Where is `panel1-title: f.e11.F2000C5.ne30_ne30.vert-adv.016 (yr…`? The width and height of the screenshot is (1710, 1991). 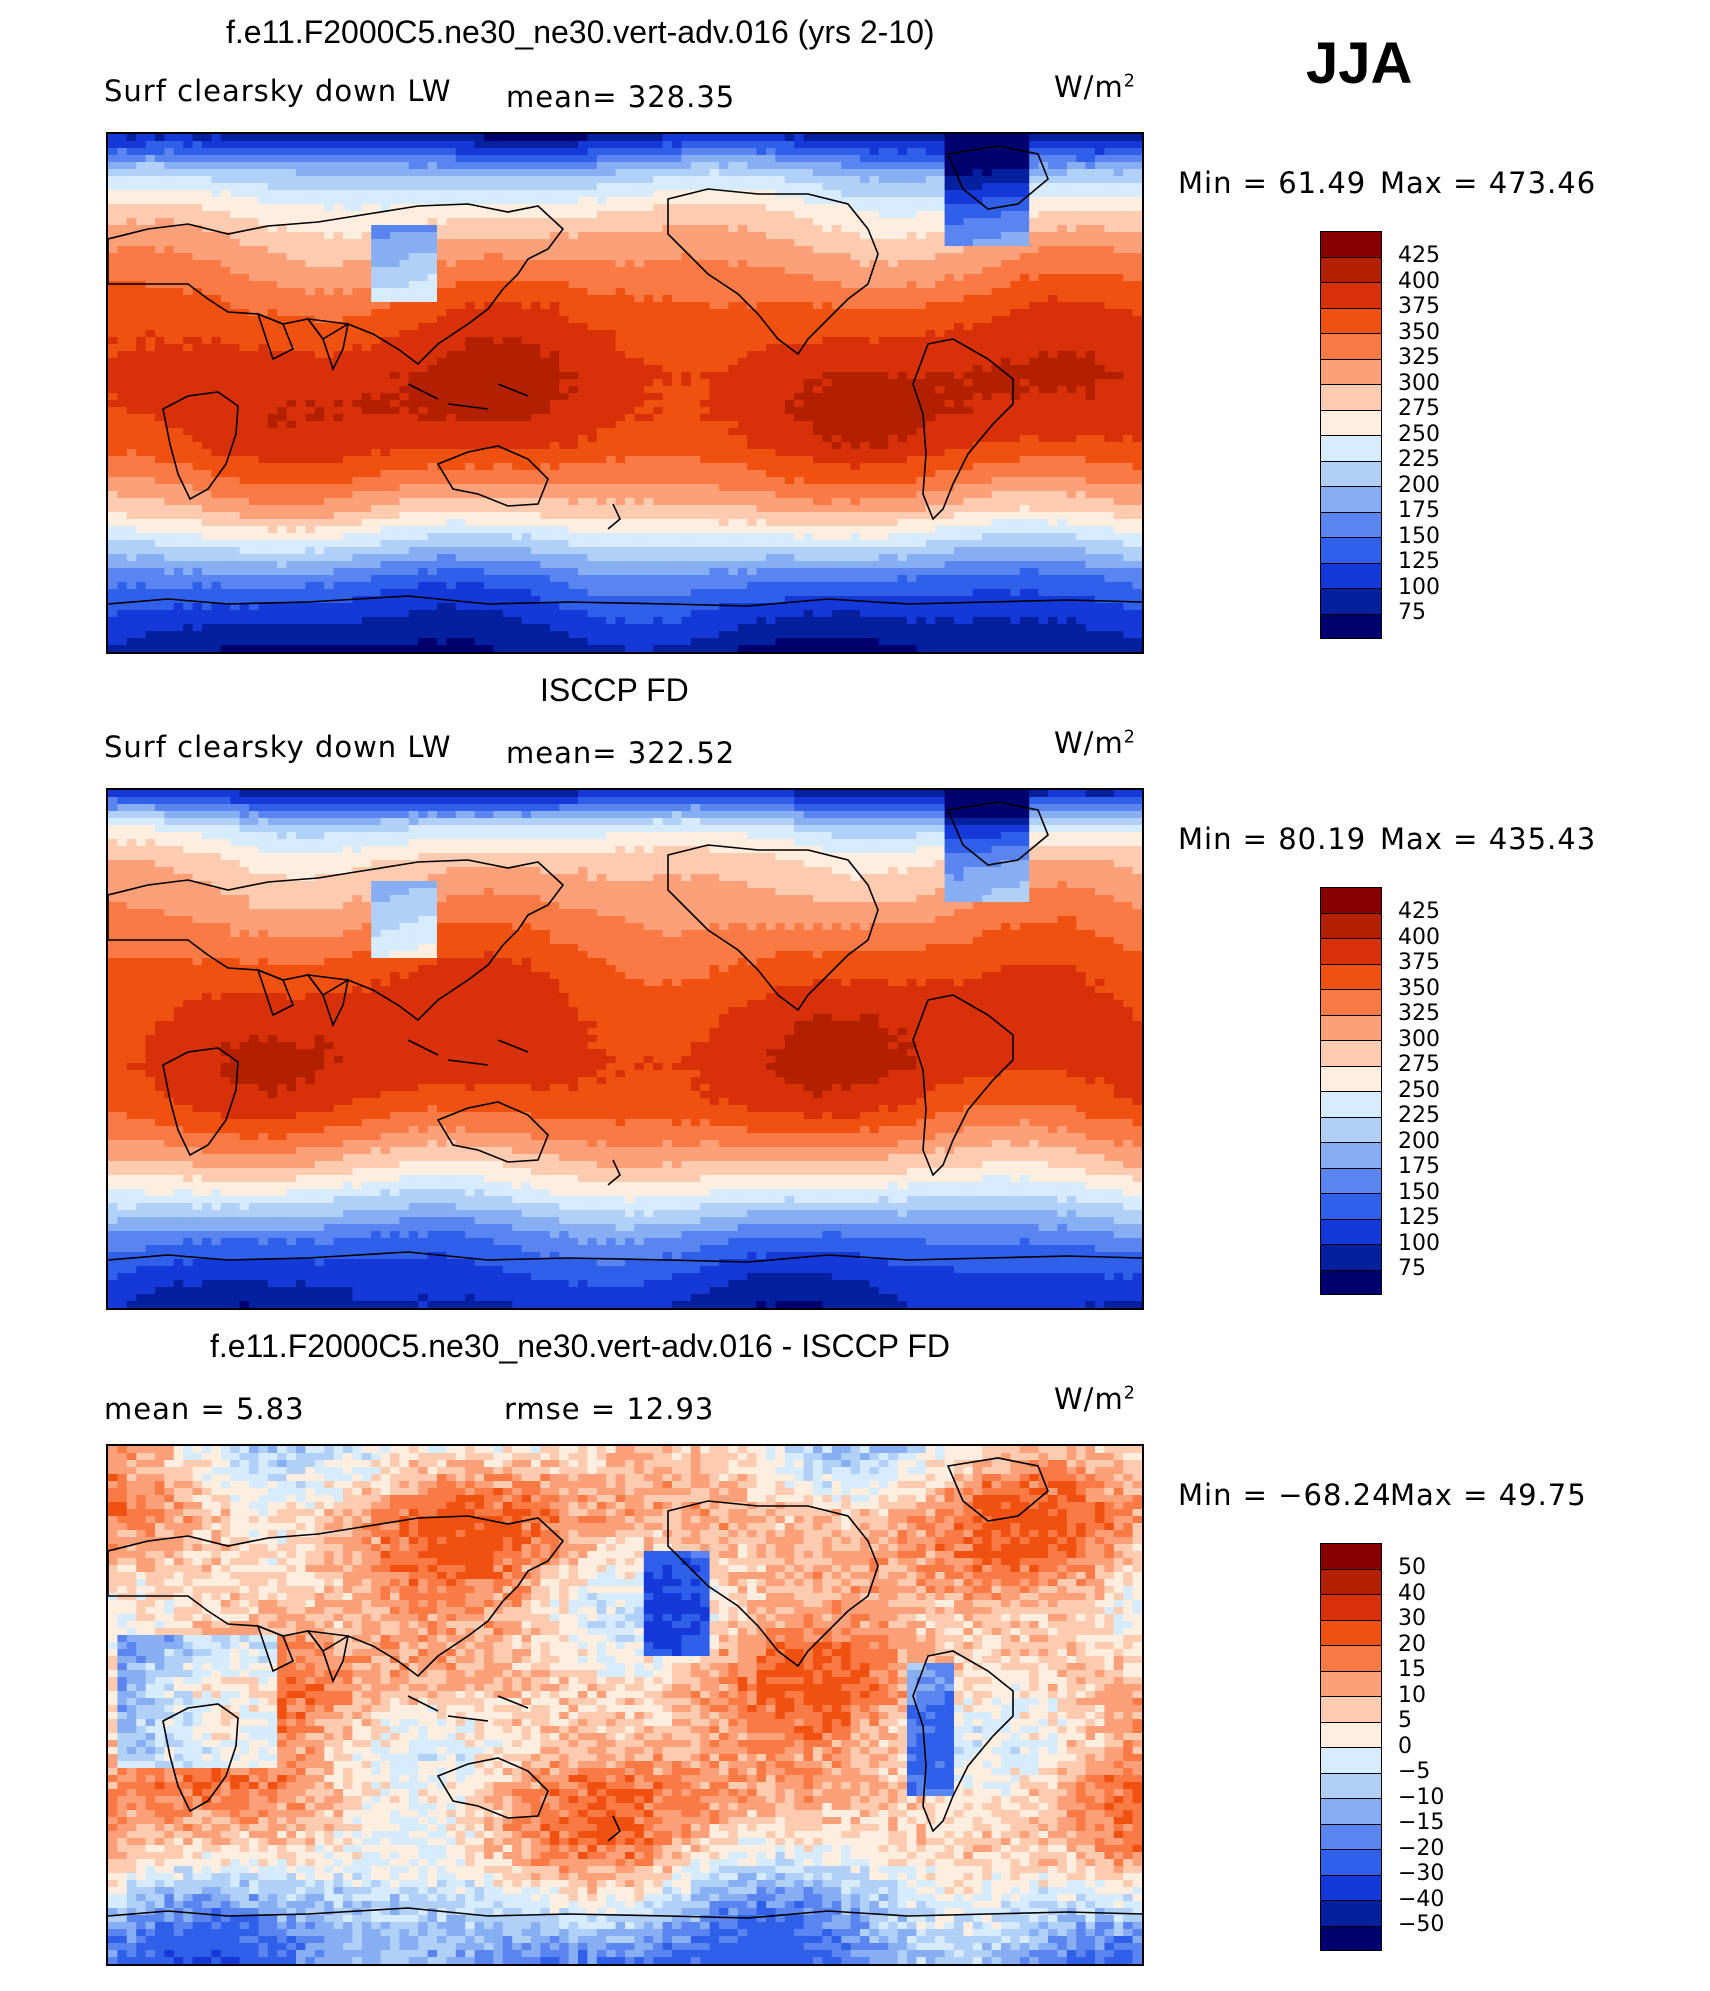
panel1-title: f.e11.F2000C5.ne30_ne30.vert-adv.016 (yr… is located at coordinates (580, 32).